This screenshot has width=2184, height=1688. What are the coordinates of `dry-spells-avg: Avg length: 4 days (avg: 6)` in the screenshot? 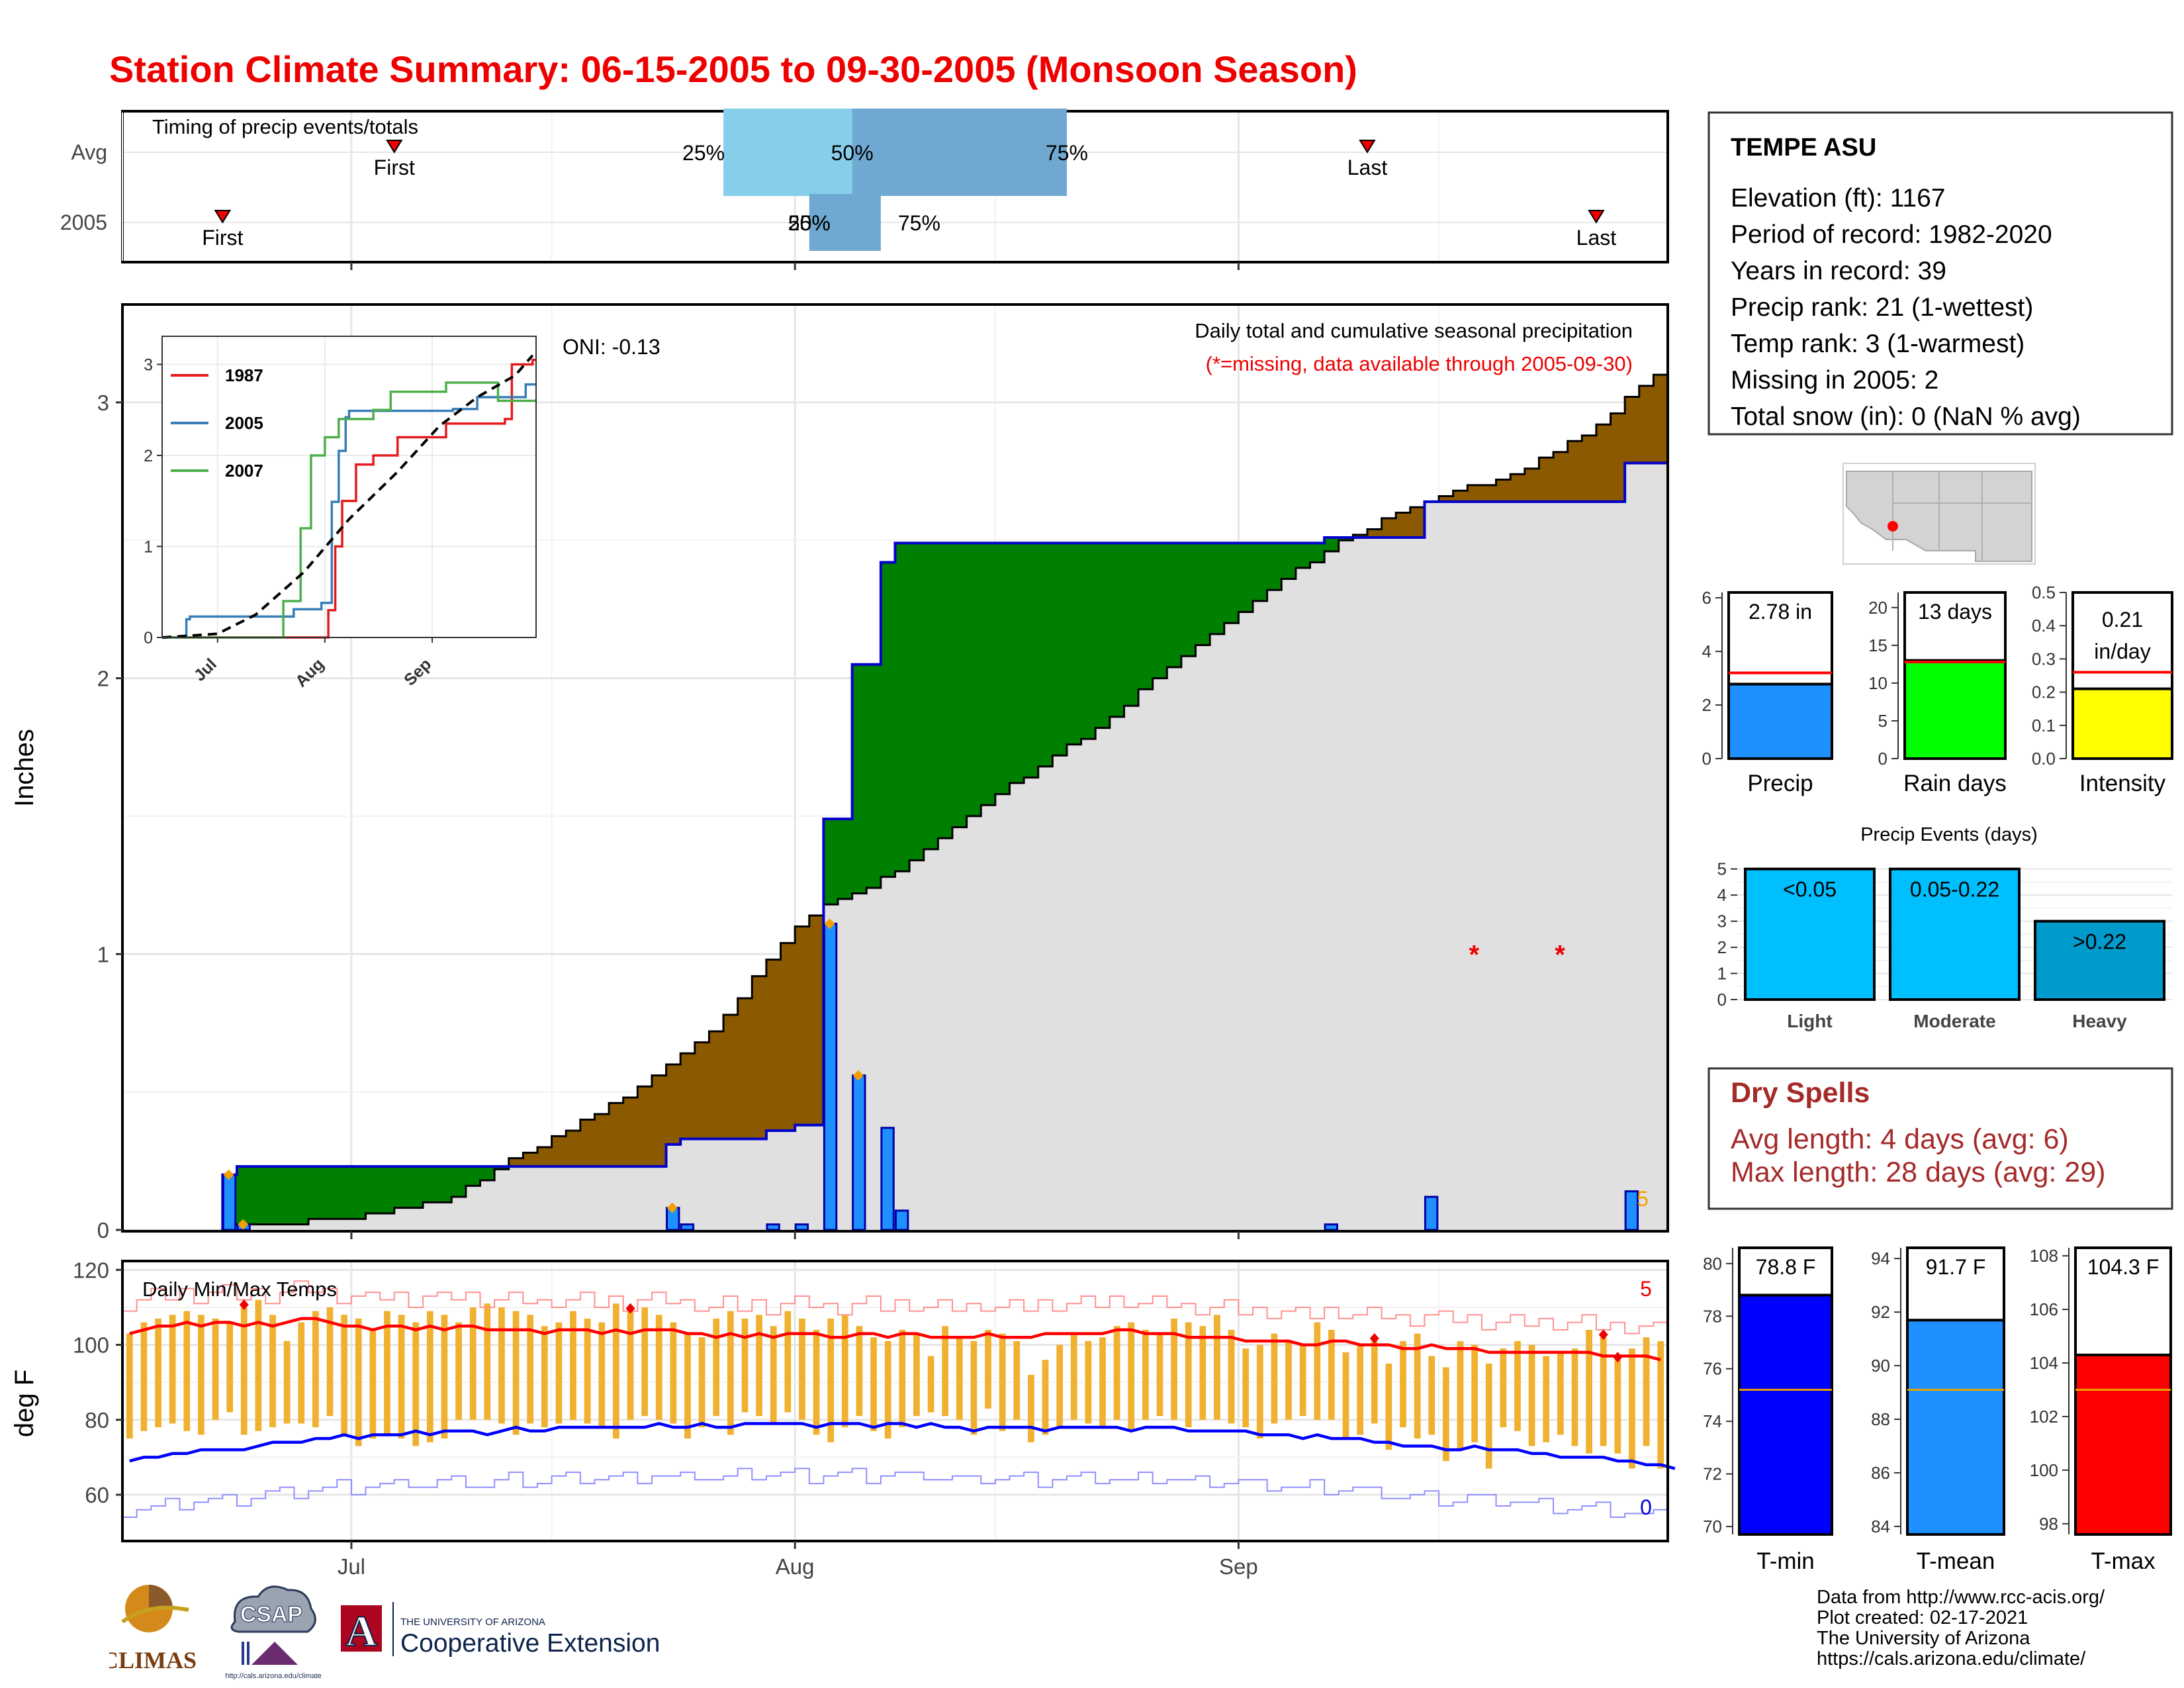 It's located at (1900, 1139).